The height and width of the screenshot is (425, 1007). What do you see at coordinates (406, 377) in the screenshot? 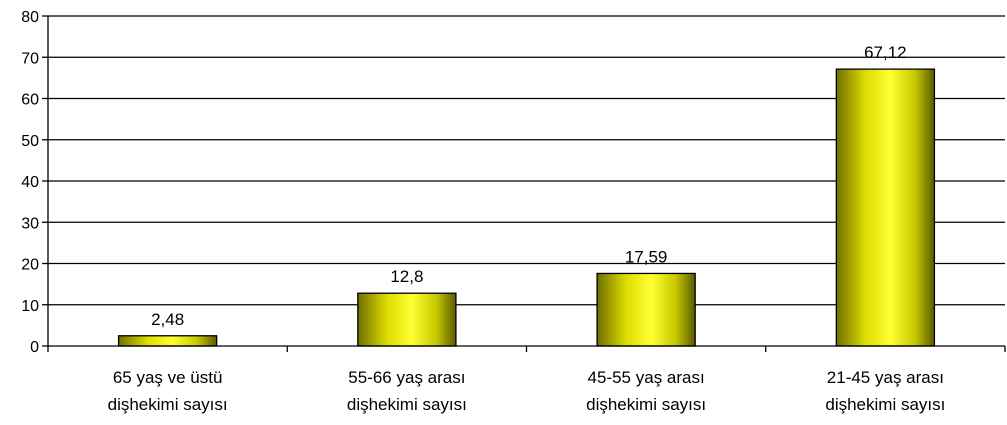
I see `category-label: 55-66 yaş arası` at bounding box center [406, 377].